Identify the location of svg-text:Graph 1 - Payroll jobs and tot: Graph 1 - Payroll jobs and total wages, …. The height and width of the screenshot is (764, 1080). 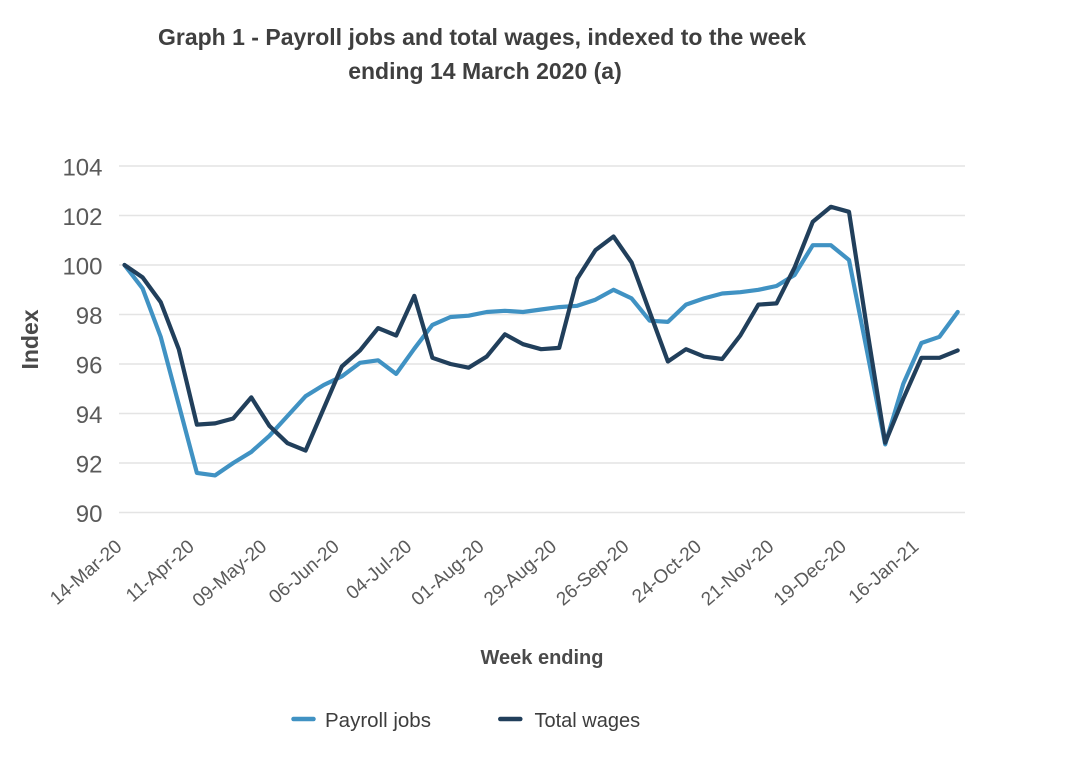
(482, 37).